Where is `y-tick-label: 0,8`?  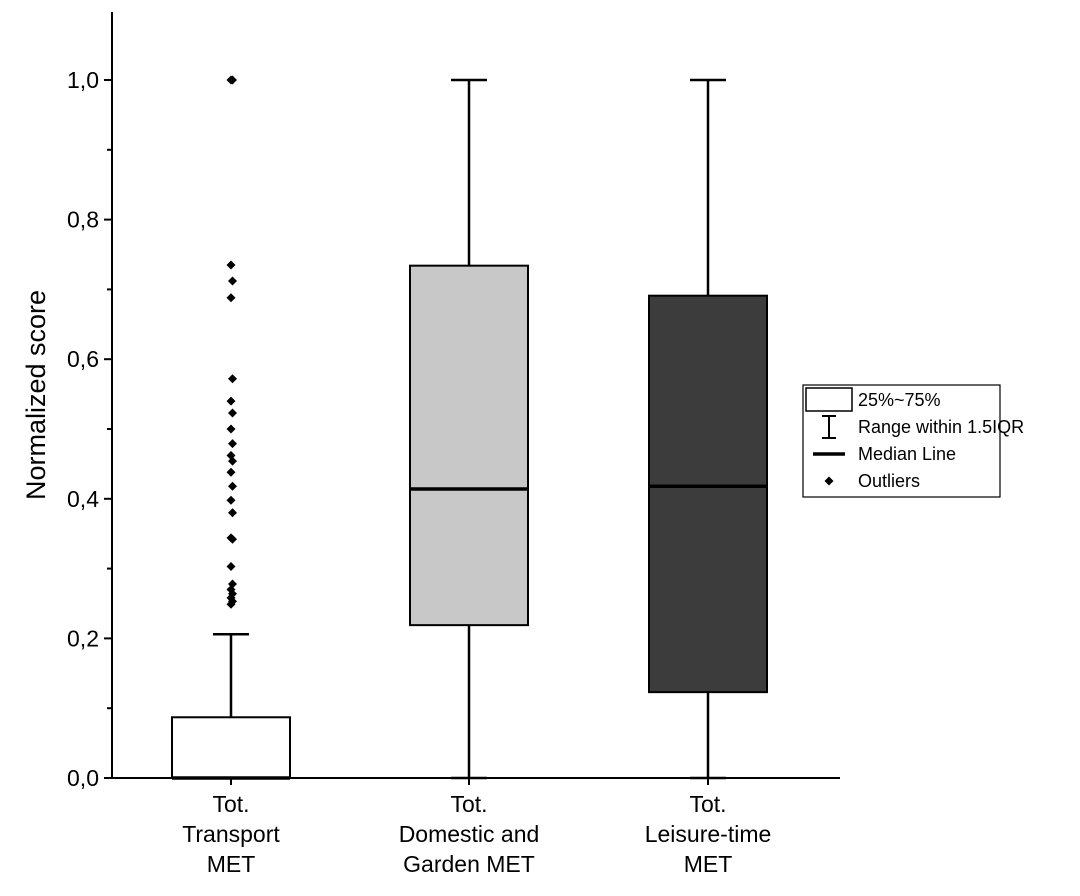 y-tick-label: 0,8 is located at coordinates (83, 220).